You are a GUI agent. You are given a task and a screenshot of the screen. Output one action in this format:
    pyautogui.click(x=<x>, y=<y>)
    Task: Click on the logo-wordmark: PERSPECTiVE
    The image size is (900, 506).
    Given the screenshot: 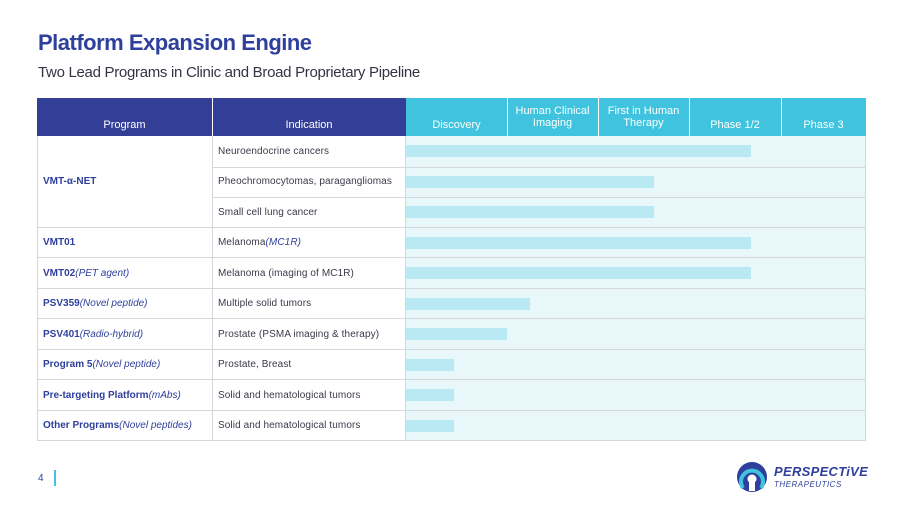 What is the action you would take?
    pyautogui.click(x=821, y=471)
    